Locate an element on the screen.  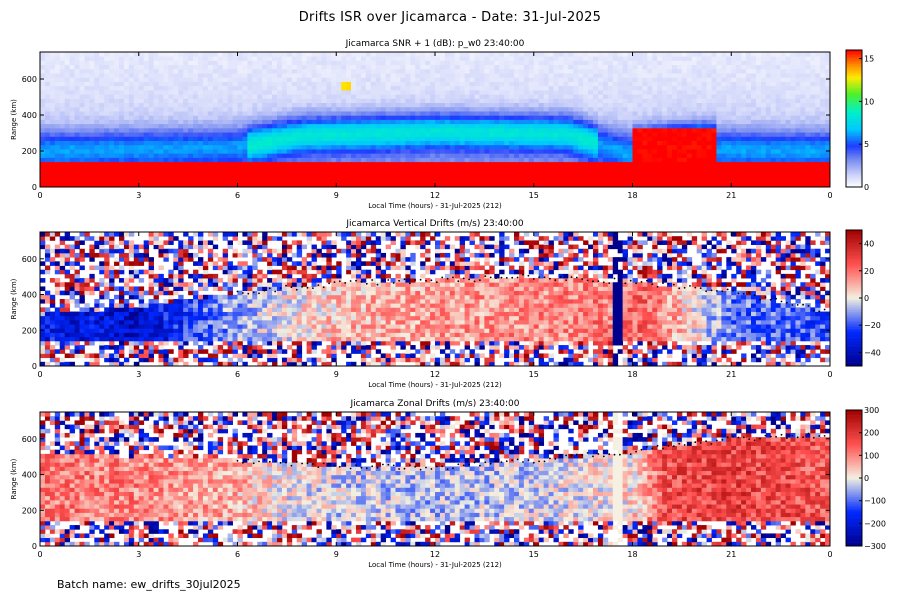
x-tick-label-0-8: 0 is located at coordinates (829, 195).